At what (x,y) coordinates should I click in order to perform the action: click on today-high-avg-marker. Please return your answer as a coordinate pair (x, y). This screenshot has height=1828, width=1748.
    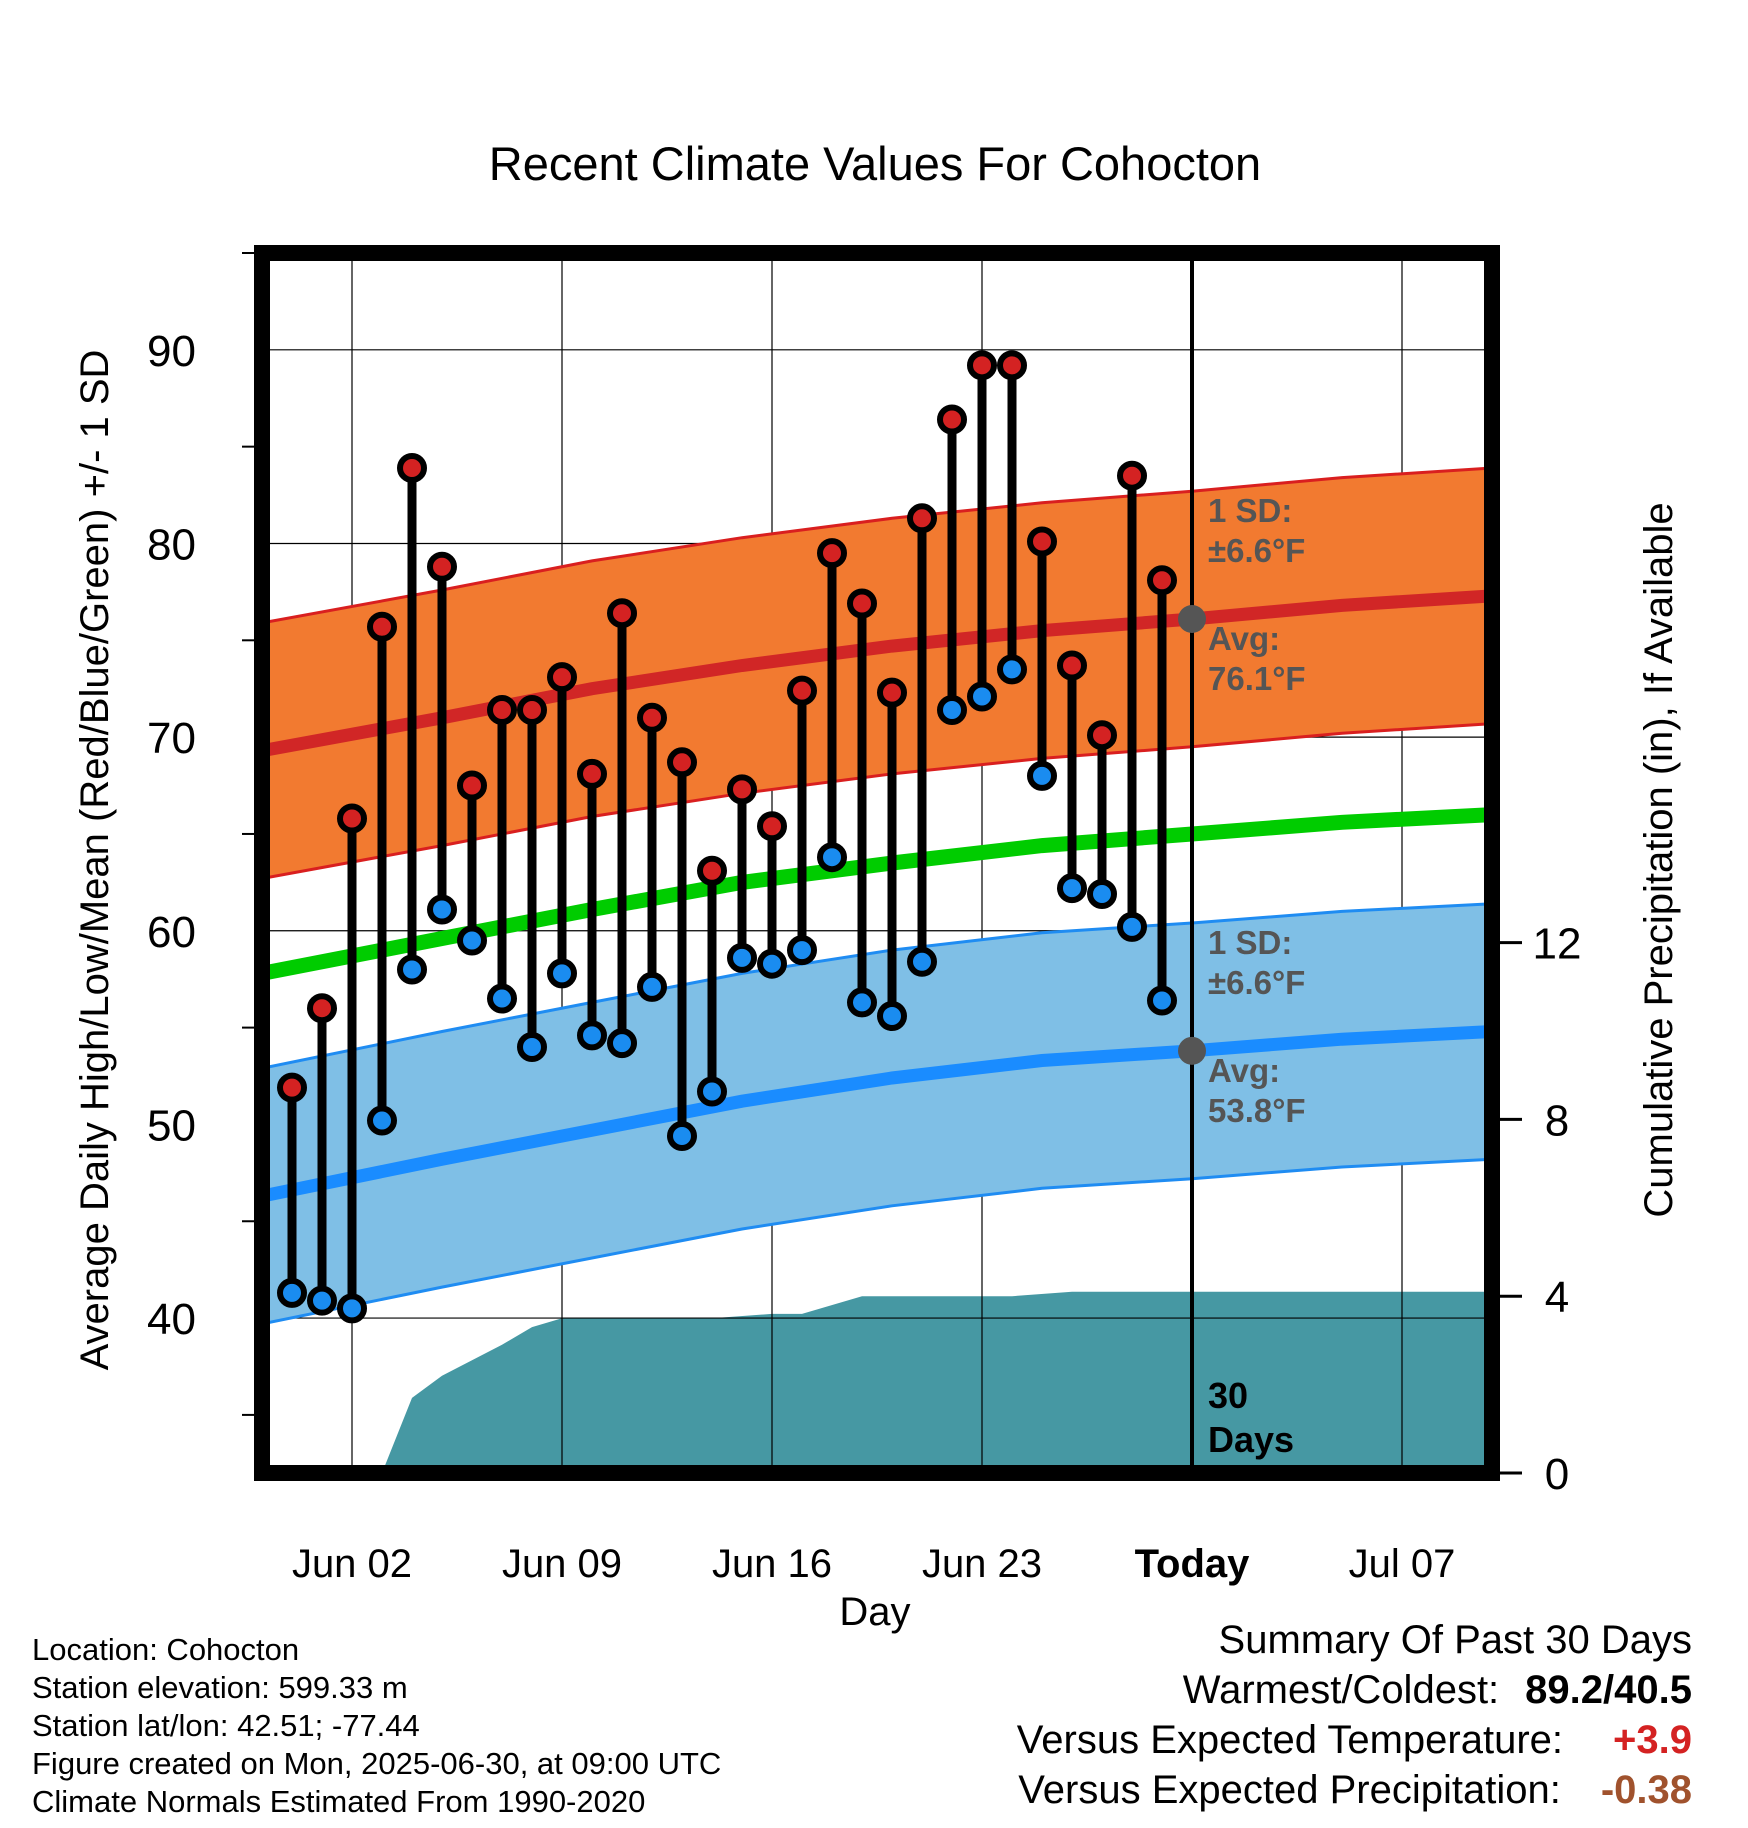
    Looking at the image, I should click on (1192, 619).